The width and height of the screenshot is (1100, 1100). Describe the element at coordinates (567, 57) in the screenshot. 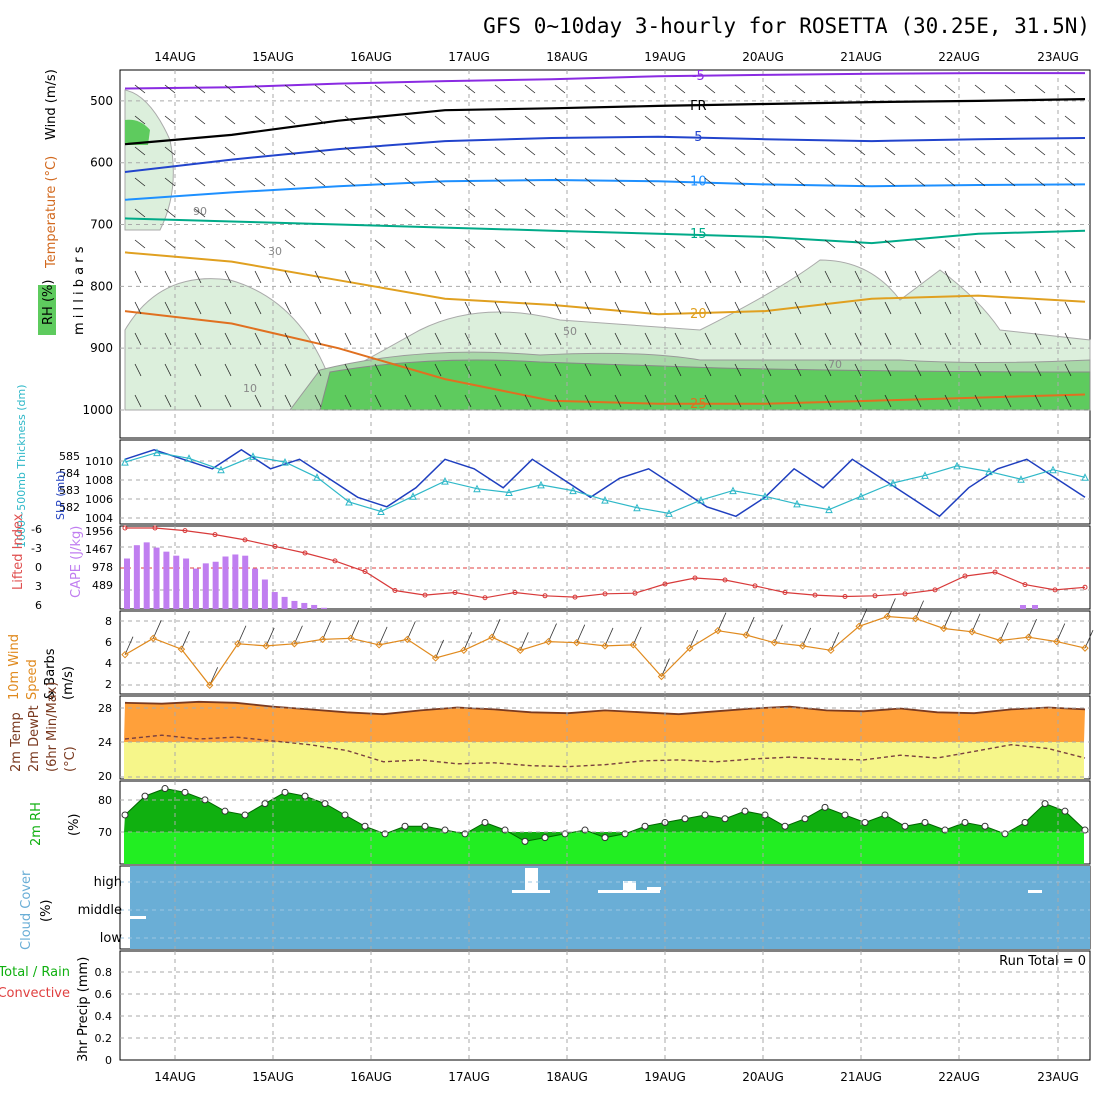

I see `date-label-top: 18AUG` at that location.